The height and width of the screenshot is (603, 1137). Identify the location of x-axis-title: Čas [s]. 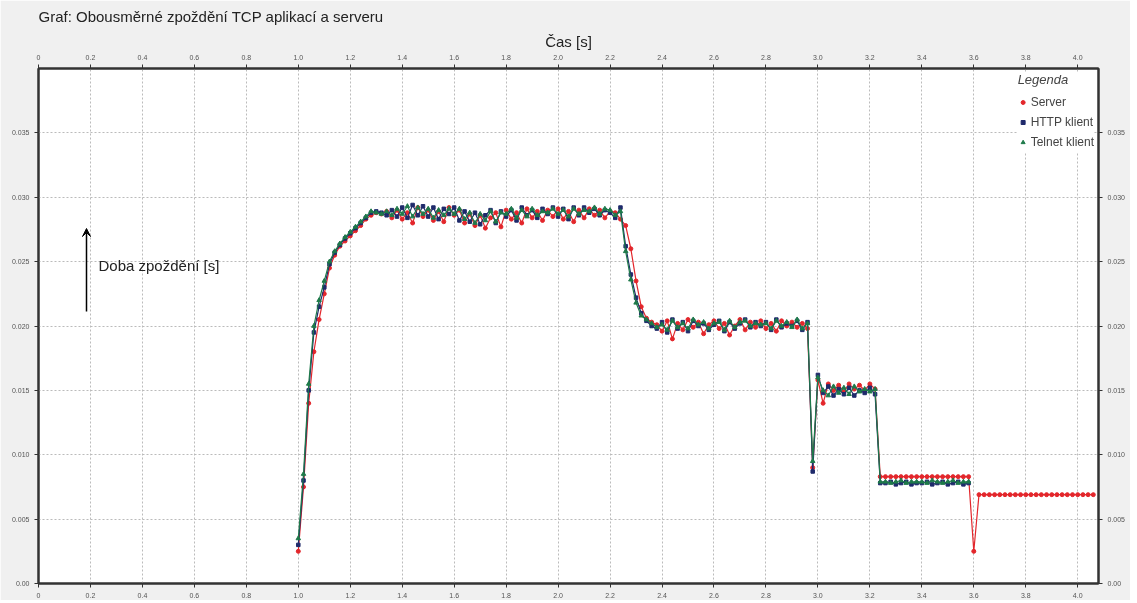
(568, 41).